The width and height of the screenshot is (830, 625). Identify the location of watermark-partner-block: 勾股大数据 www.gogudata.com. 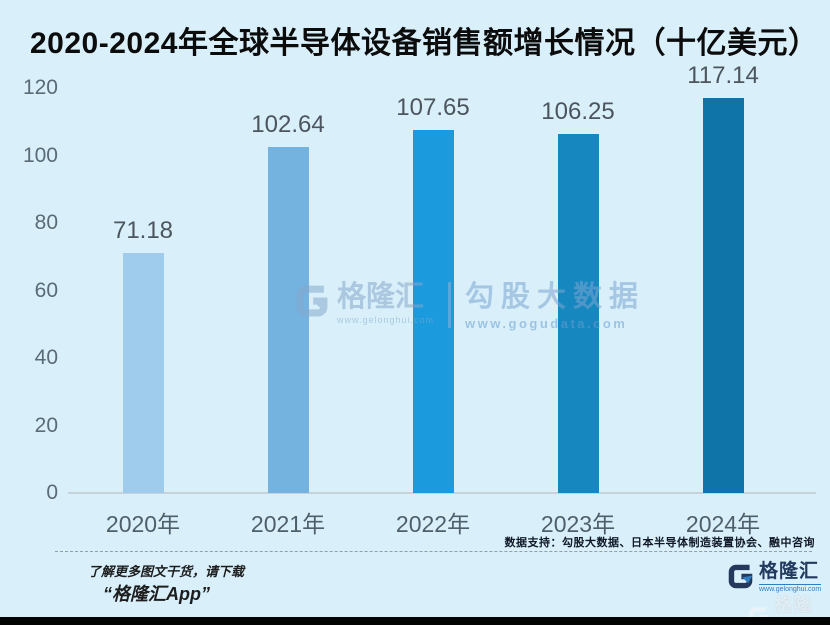
(555, 306).